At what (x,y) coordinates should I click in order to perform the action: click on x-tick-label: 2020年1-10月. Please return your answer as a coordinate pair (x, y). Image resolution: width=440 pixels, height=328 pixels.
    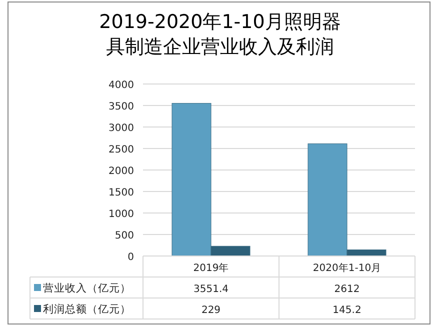
    Looking at the image, I should click on (347, 268).